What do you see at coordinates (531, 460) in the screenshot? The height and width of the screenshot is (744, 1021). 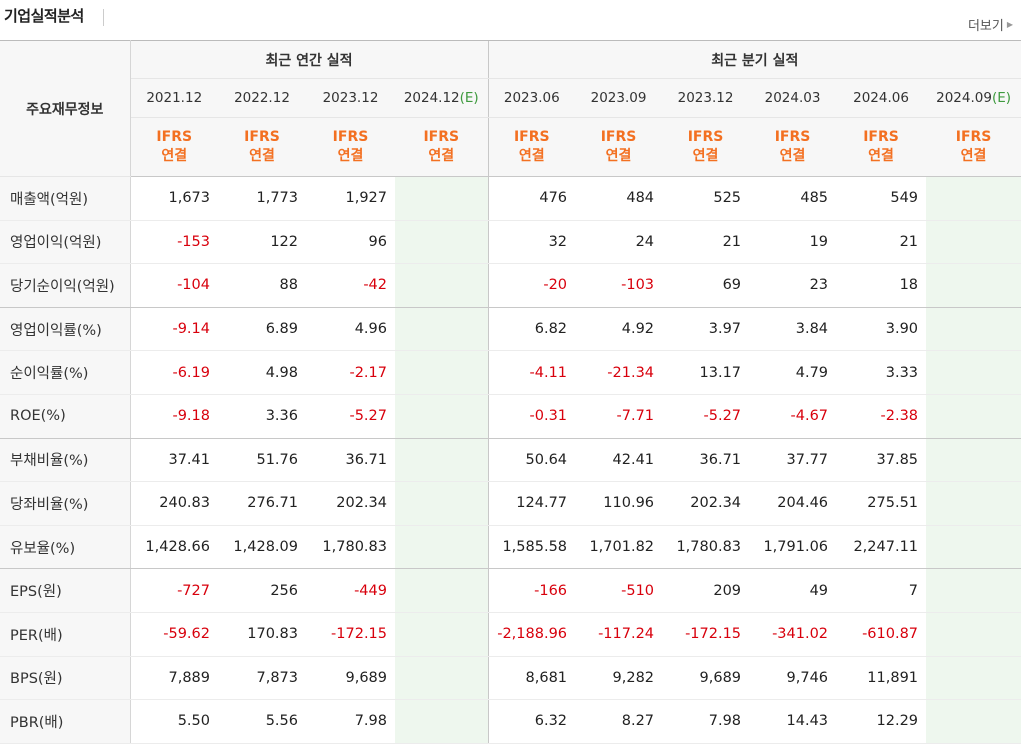 I see `data-cell: 50.64` at bounding box center [531, 460].